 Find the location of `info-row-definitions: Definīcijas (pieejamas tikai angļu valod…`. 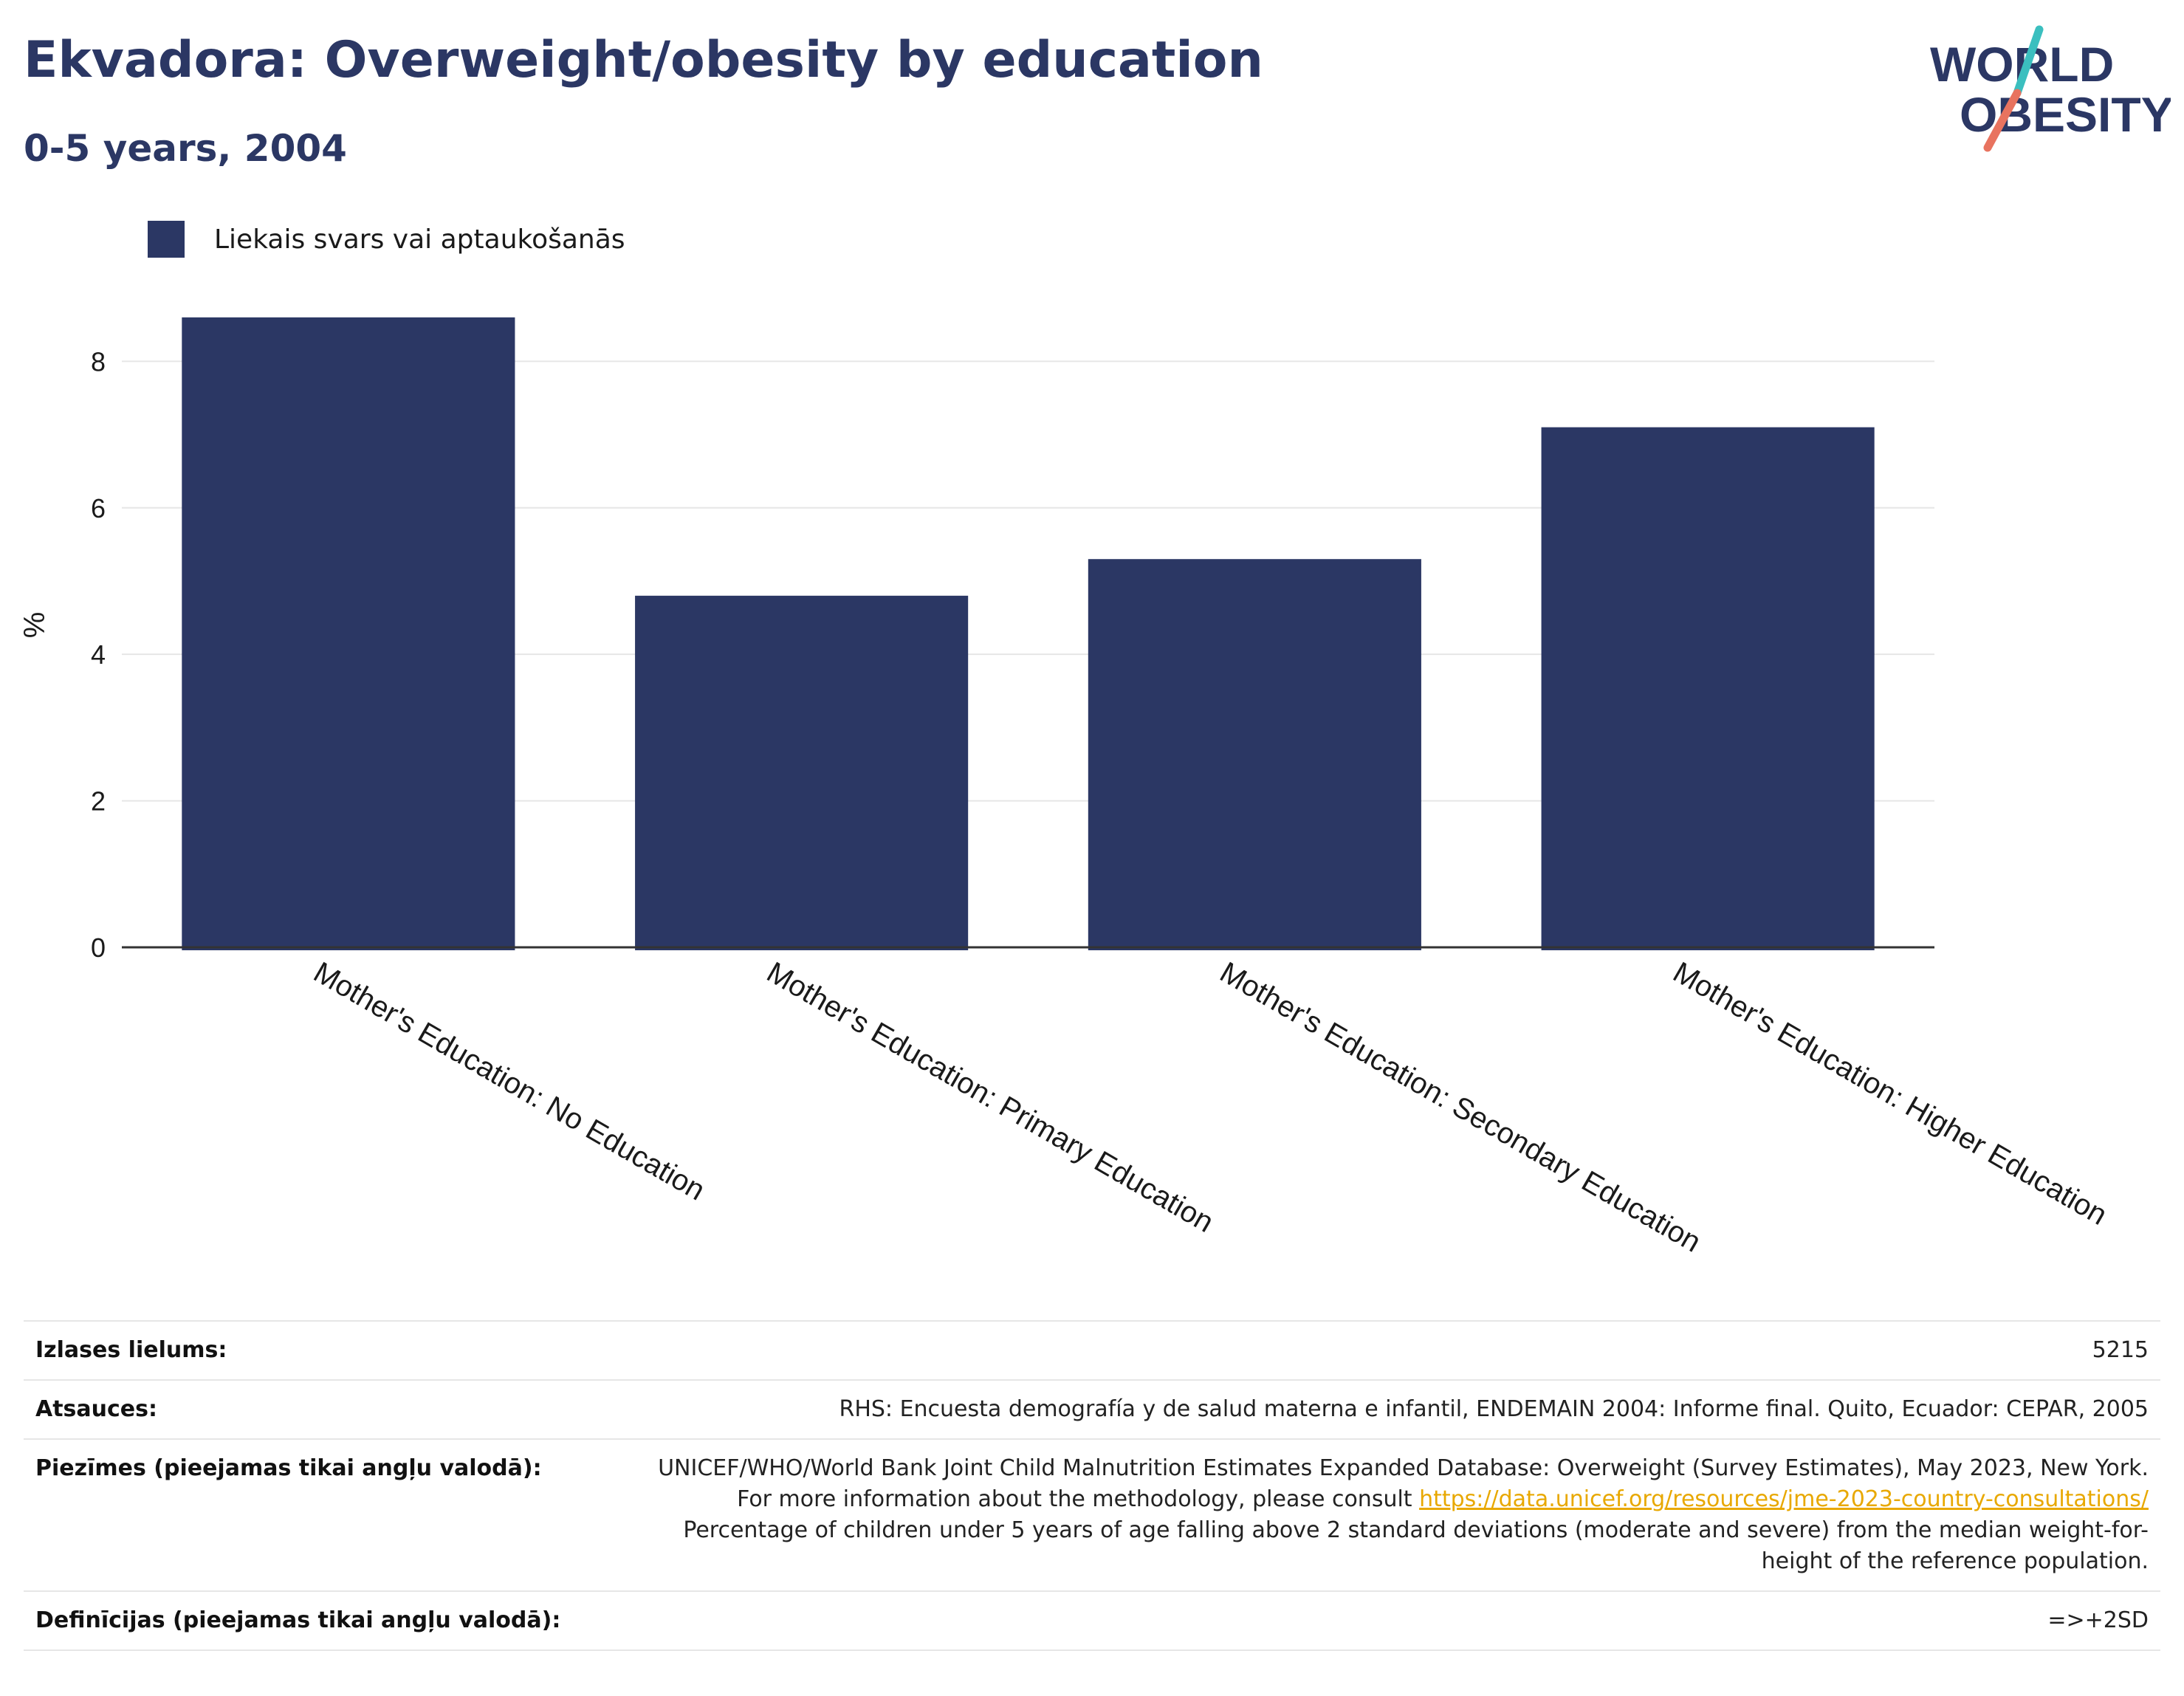

info-row-definitions: Definīcijas (pieejamas tikai angļu valod… is located at coordinates (1092, 1620).